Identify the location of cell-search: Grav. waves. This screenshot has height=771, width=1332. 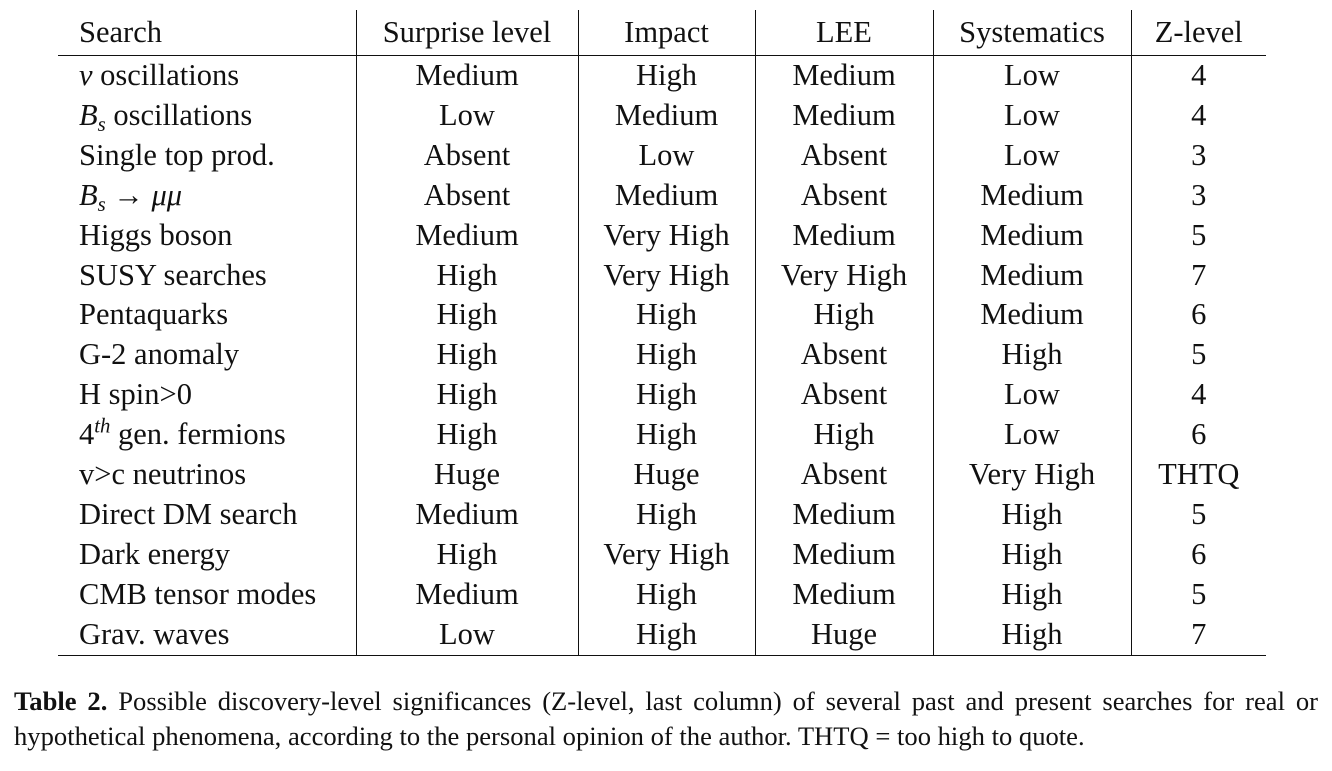
(207, 635).